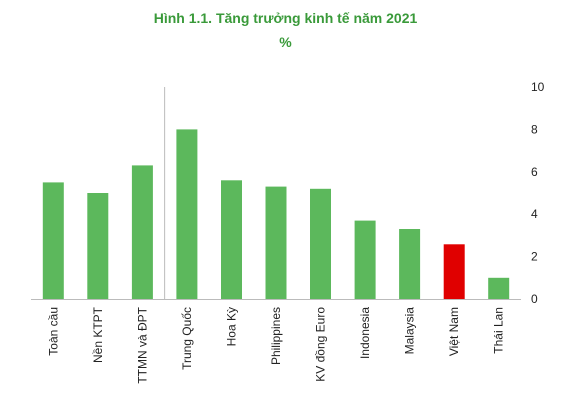 The width and height of the screenshot is (571, 409). What do you see at coordinates (534, 172) in the screenshot?
I see `y-tick-label: 6` at bounding box center [534, 172].